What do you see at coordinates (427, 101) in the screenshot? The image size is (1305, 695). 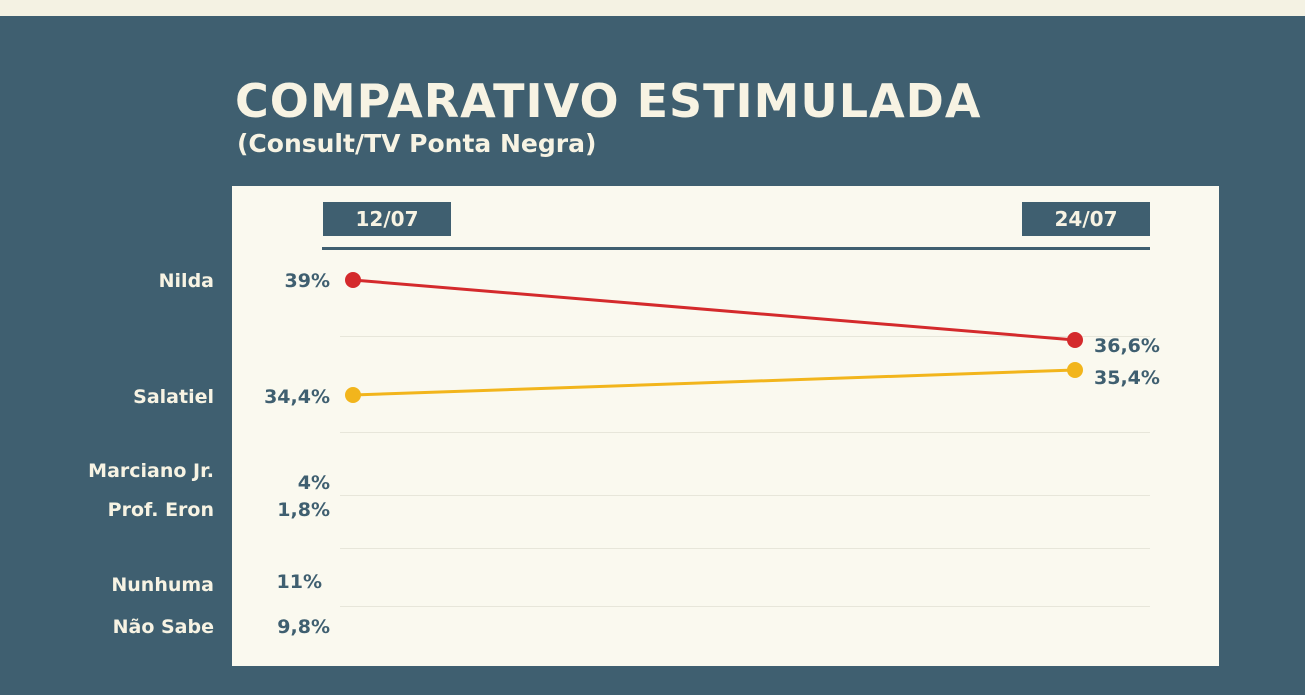 I see `title-normal: COMPARATIVO` at bounding box center [427, 101].